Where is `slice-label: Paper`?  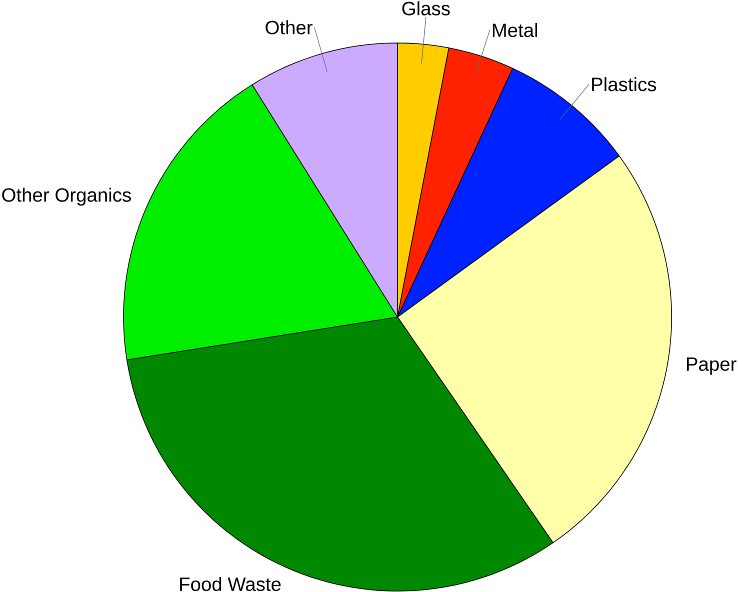 slice-label: Paper is located at coordinates (711, 366).